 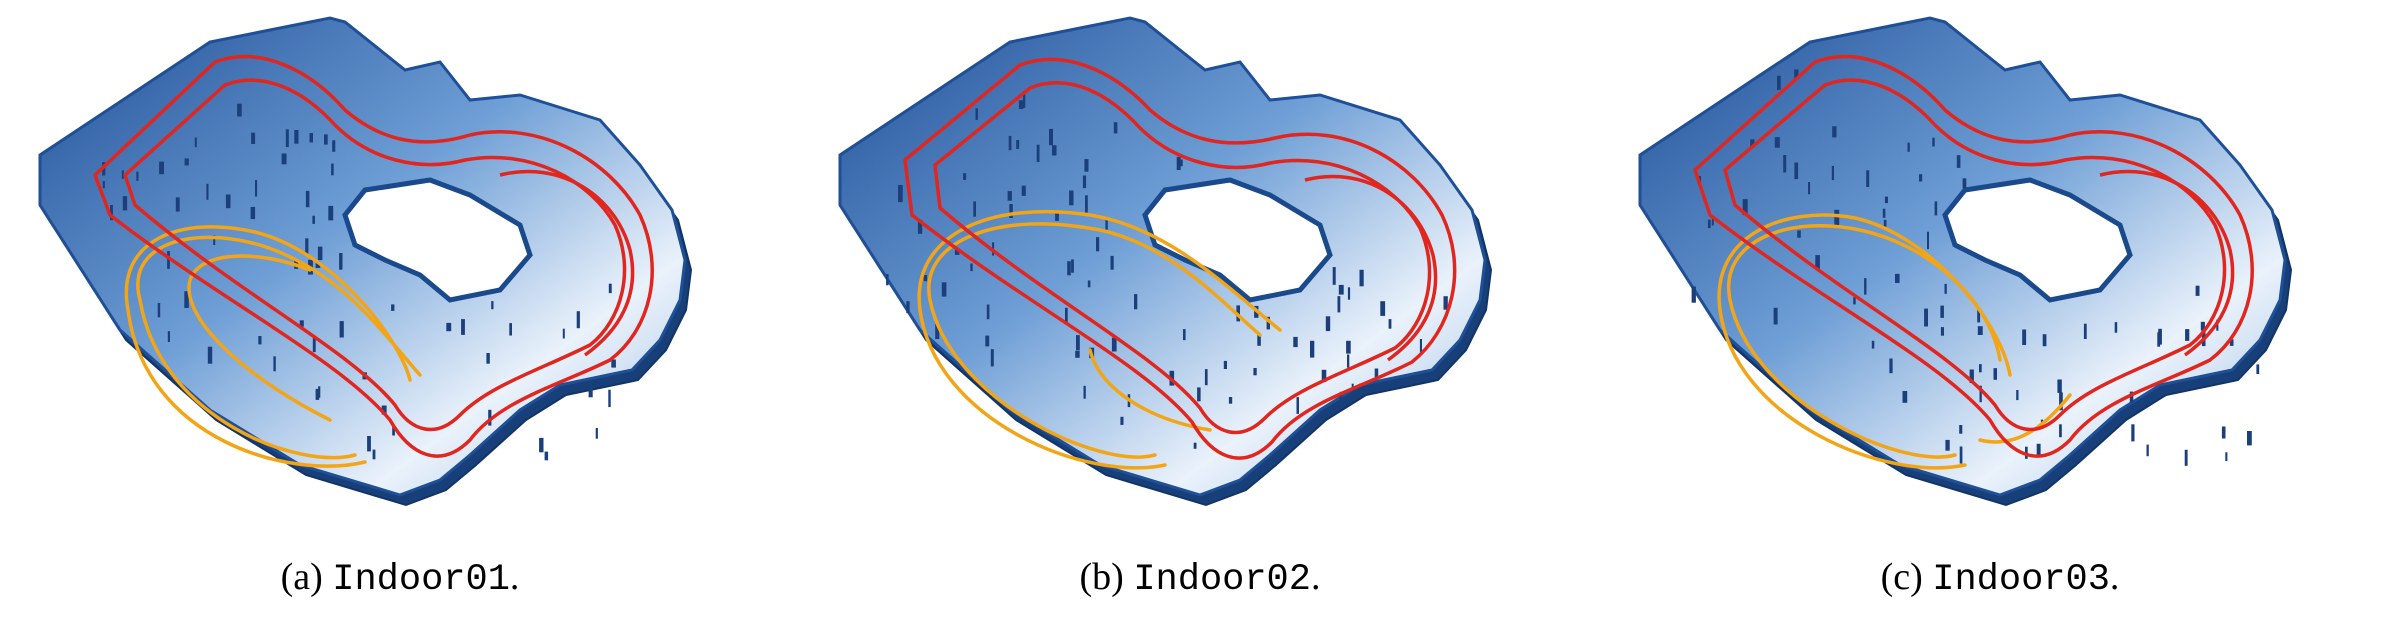 I want to click on caption-prefix: (b), so click(x=1101, y=577).